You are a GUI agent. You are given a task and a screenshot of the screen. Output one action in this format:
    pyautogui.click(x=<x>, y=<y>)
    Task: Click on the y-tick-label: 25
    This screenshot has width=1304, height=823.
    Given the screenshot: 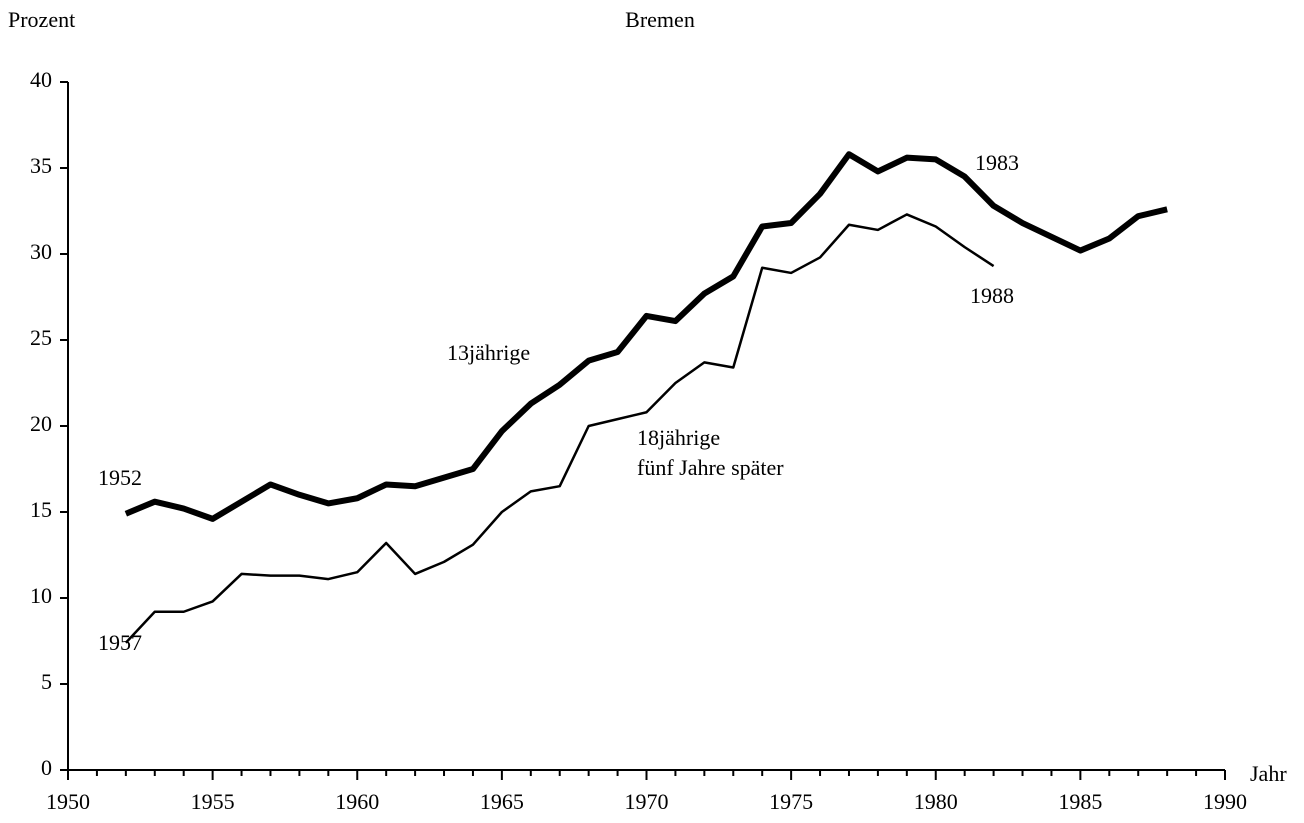 What is the action you would take?
    pyautogui.click(x=41, y=337)
    